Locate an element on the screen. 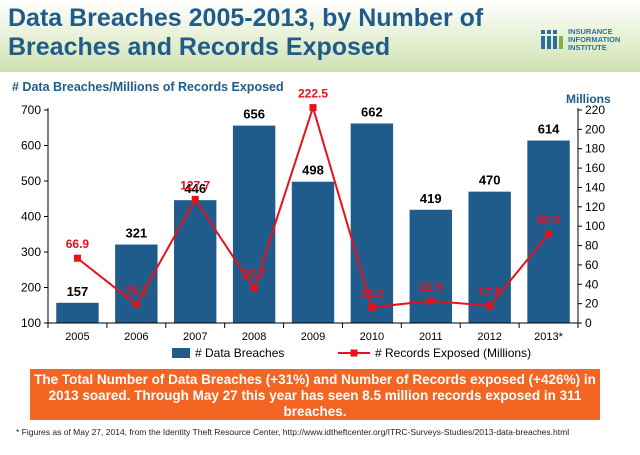  line-data-label: 16.2 is located at coordinates (372, 293).